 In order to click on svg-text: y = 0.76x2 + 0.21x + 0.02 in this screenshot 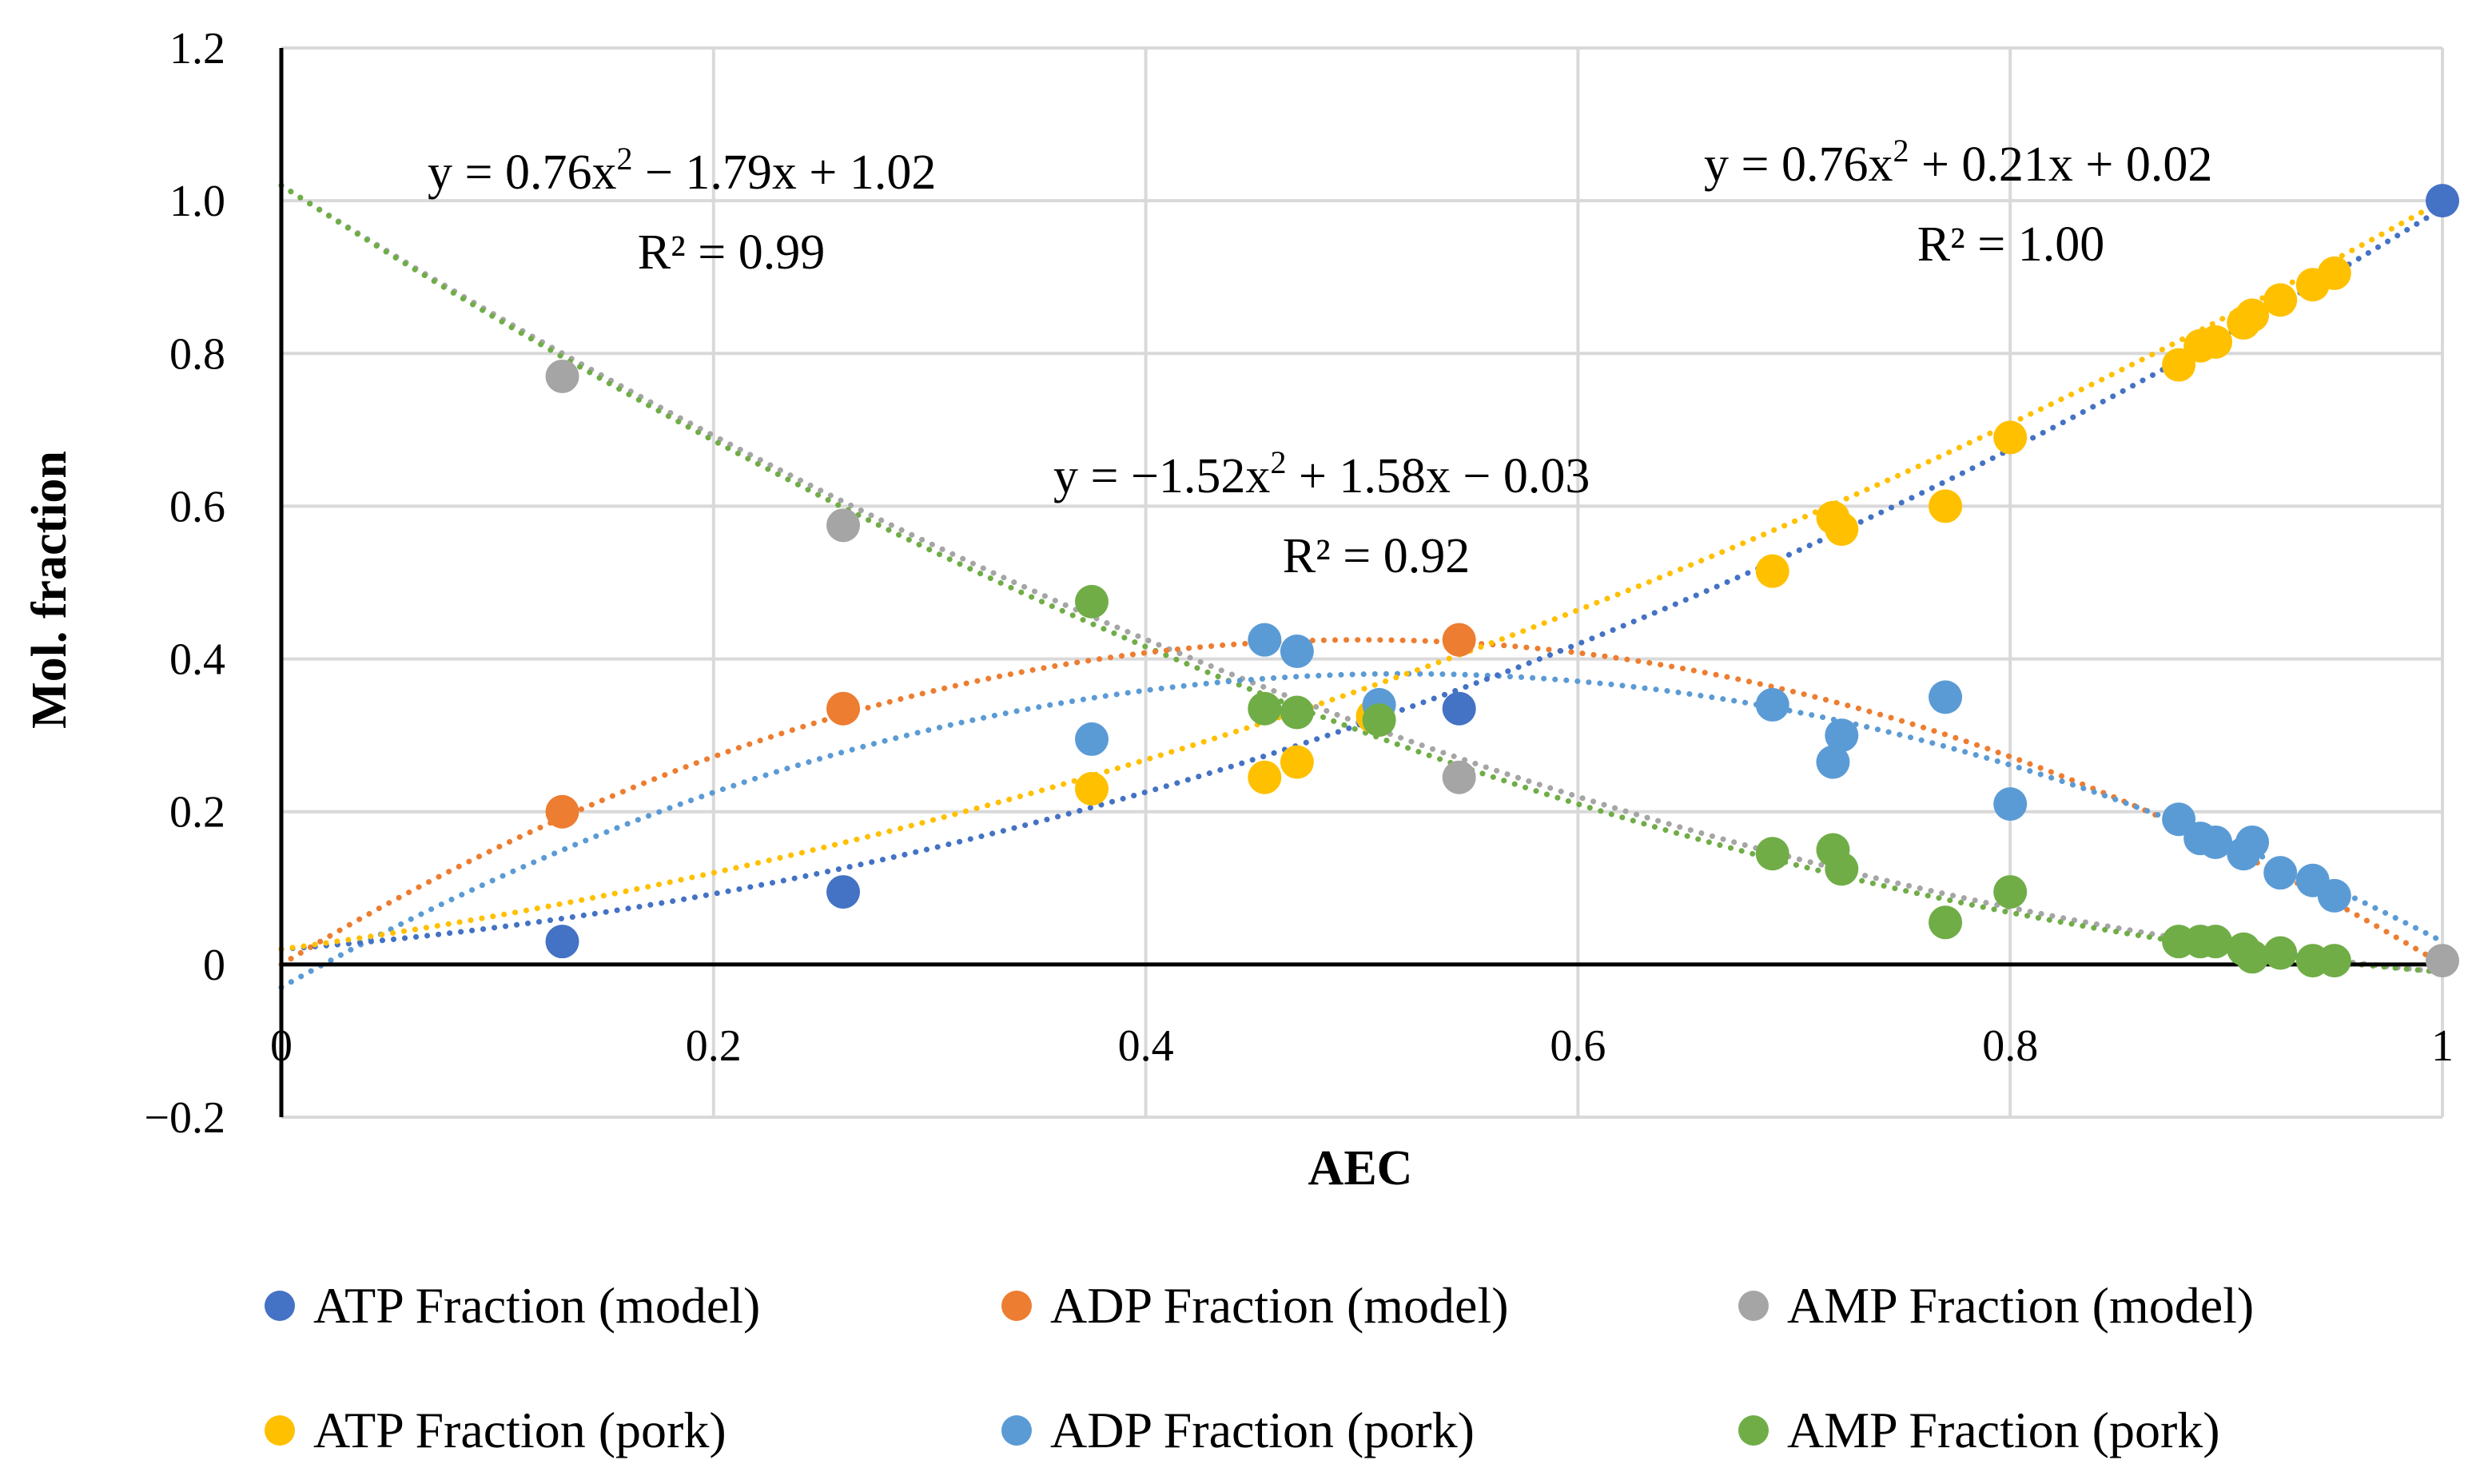, I will do `click(1958, 162)`.